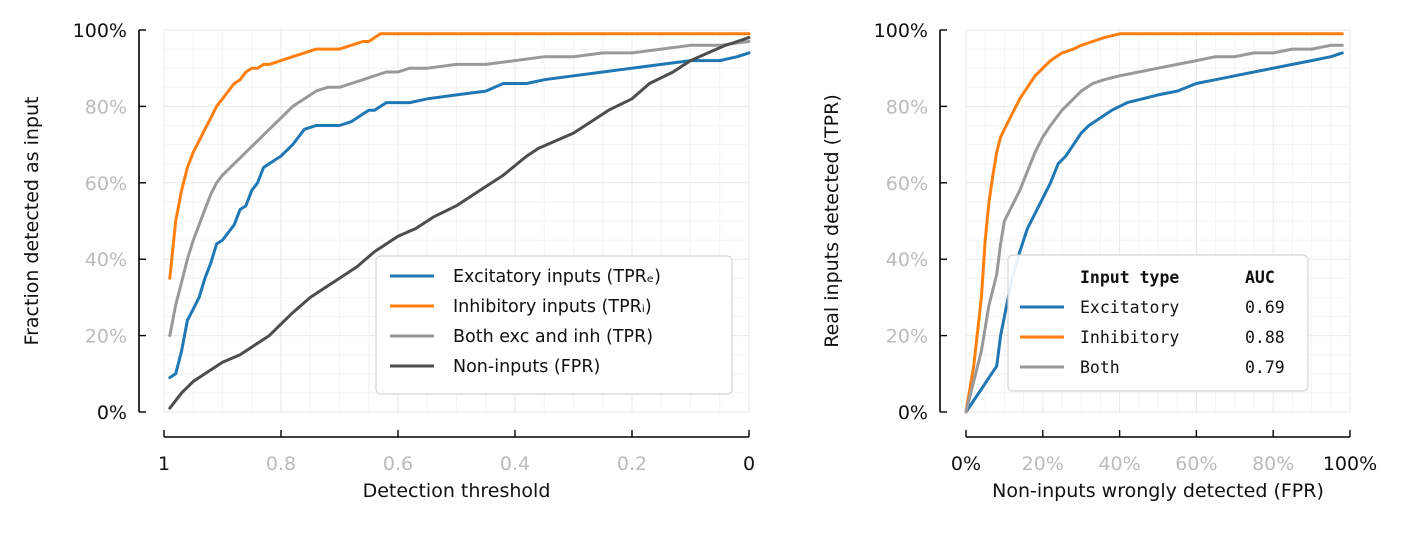 This screenshot has height=533, width=1405. Describe the element at coordinates (1158, 491) in the screenshot. I see `x-axis-label: Non-inputs wrongly detected (FPR)` at that location.